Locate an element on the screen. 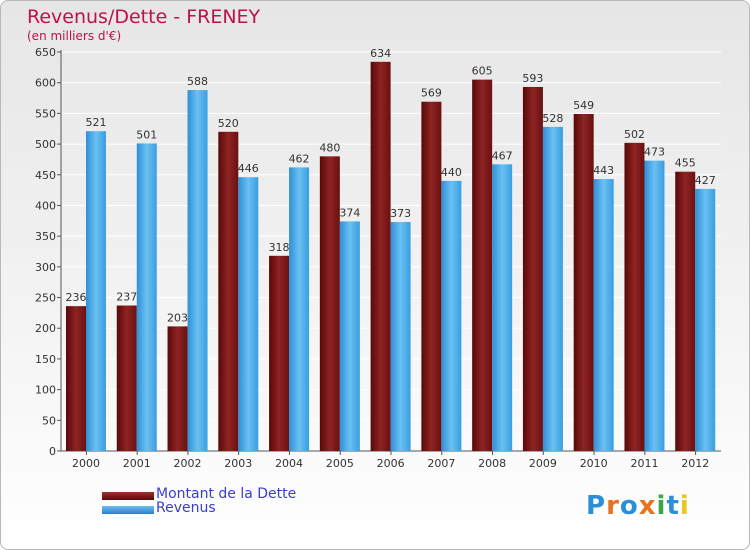  x-tick-label: 2005 is located at coordinates (340, 463).